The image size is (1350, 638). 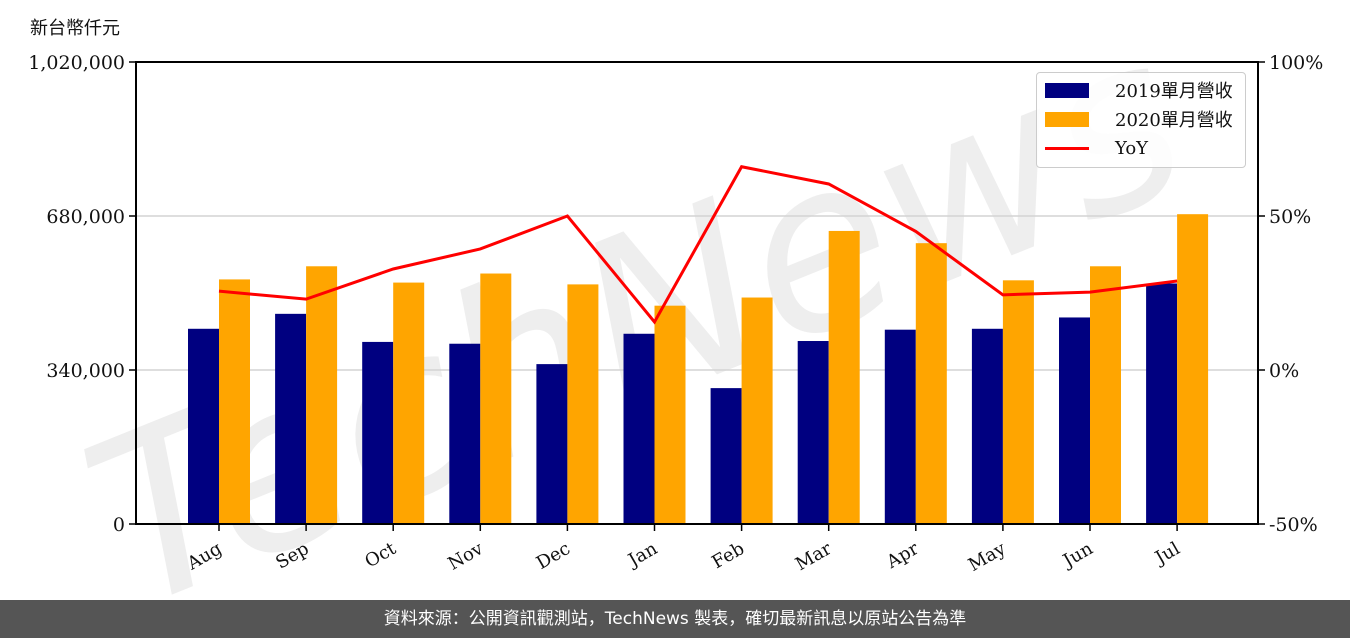 What do you see at coordinates (75, 28) in the screenshot?
I see `y-axis-unit-label: 新台幣仟元` at bounding box center [75, 28].